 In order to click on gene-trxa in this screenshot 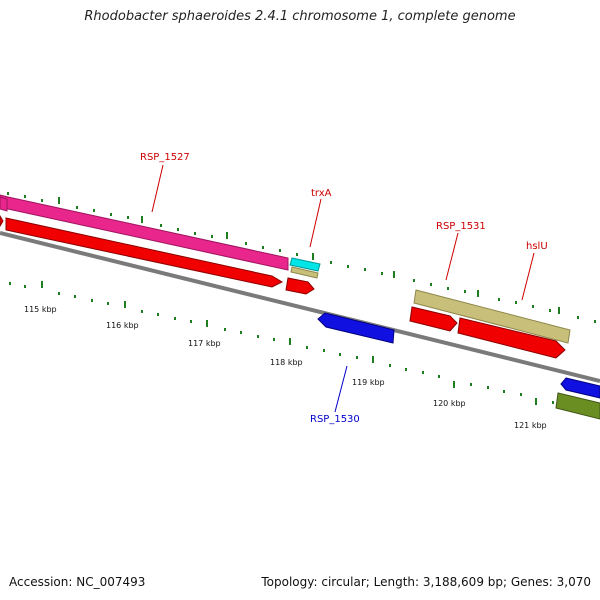, I will do `click(305, 264)`.